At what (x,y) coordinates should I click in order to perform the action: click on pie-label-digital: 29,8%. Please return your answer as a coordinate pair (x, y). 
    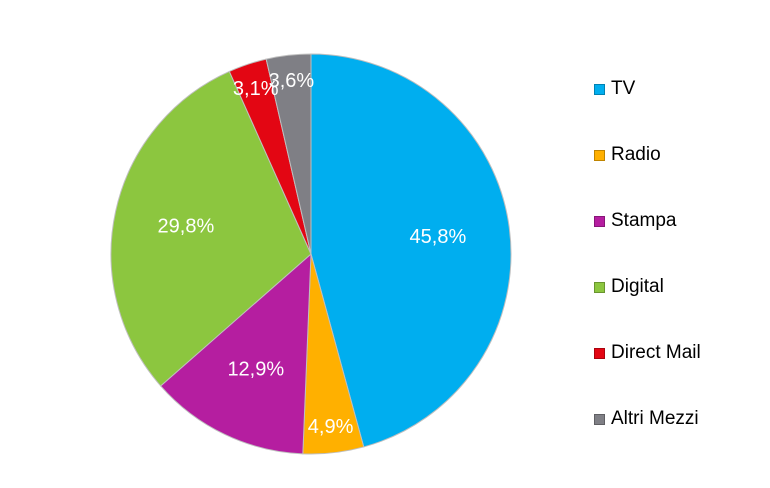
    Looking at the image, I should click on (186, 227).